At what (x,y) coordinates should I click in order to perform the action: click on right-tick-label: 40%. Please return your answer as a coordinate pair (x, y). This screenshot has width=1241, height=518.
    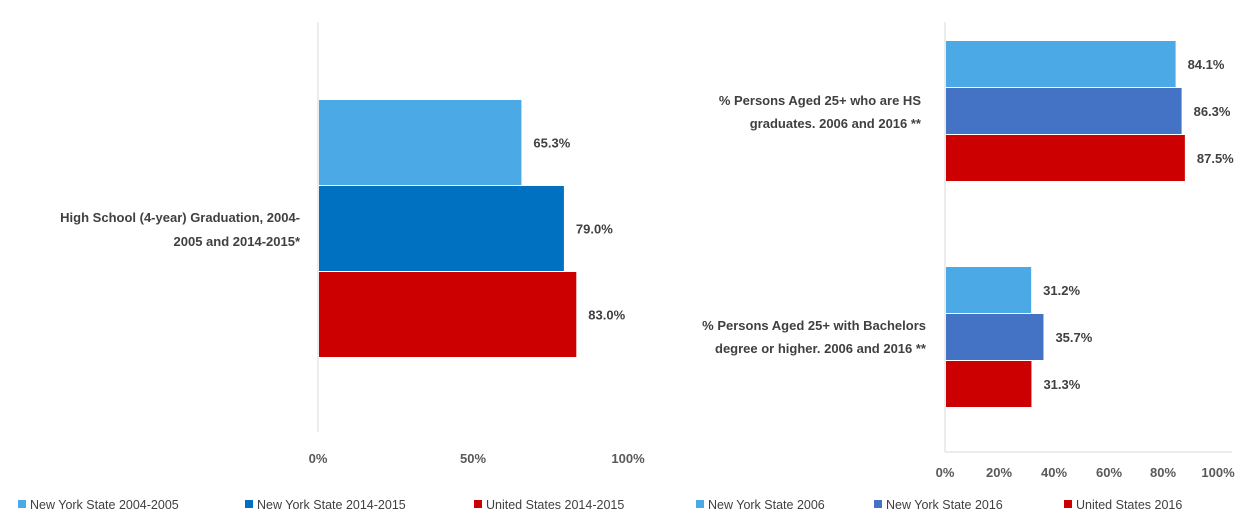
    Looking at the image, I should click on (1054, 472).